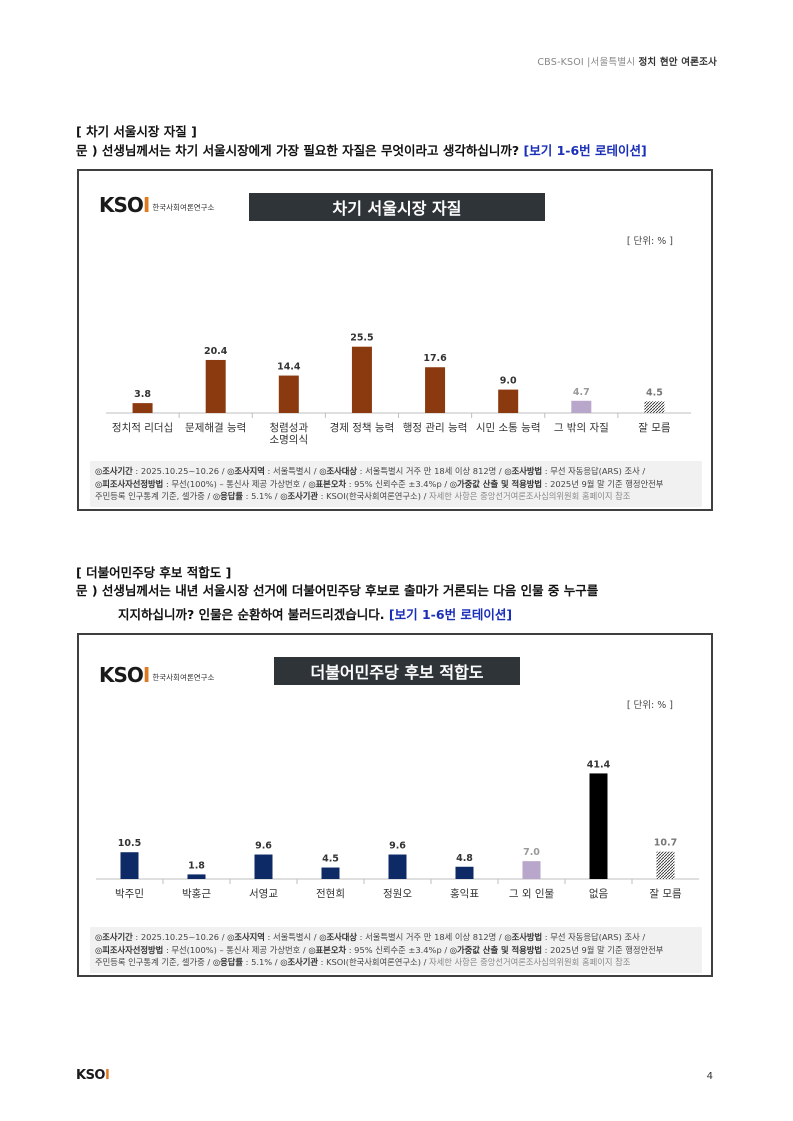 The width and height of the screenshot is (793, 1121). I want to click on page-number: 4, so click(709, 1076).